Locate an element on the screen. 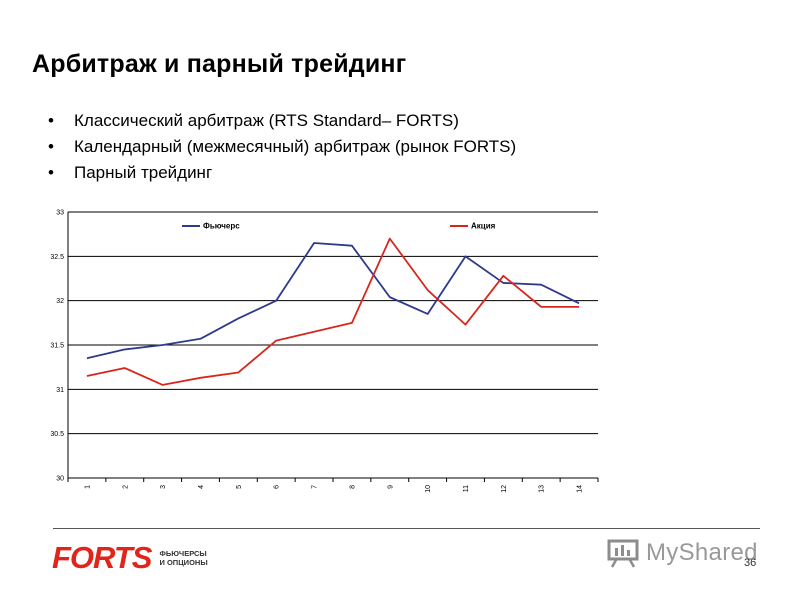 This screenshot has height=600, width=800. x-tick-label: 14 is located at coordinates (580, 489).